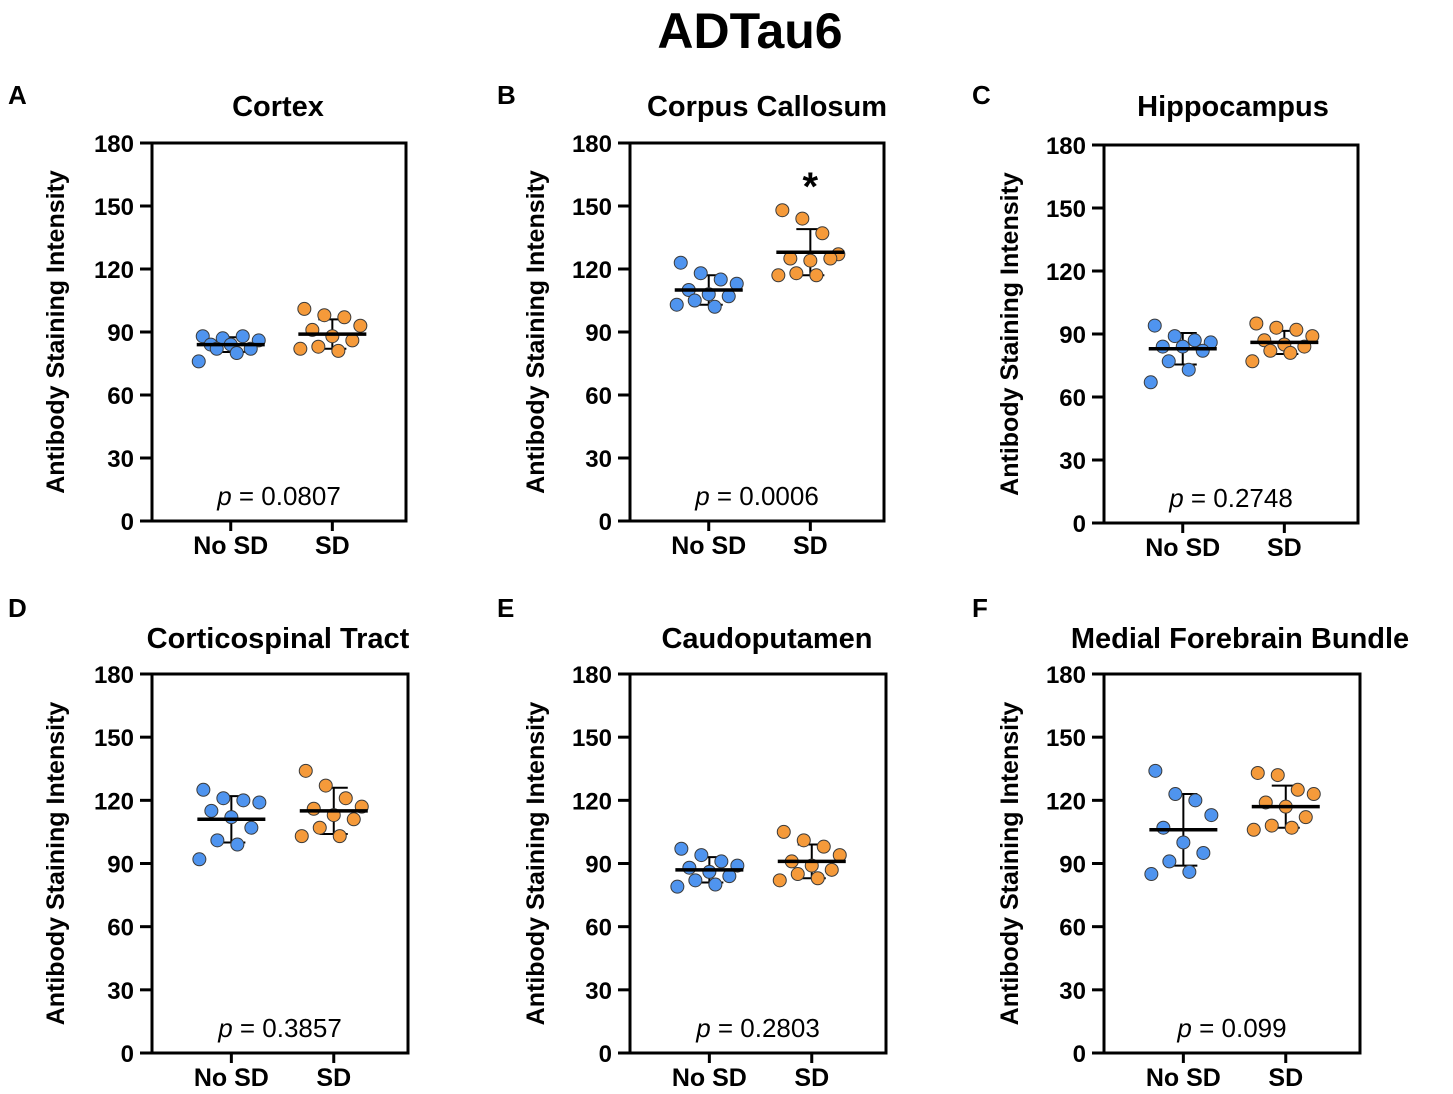 This screenshot has width=1453, height=1094. Describe the element at coordinates (17, 95) in the screenshot. I see `panel-letter: A` at that location.